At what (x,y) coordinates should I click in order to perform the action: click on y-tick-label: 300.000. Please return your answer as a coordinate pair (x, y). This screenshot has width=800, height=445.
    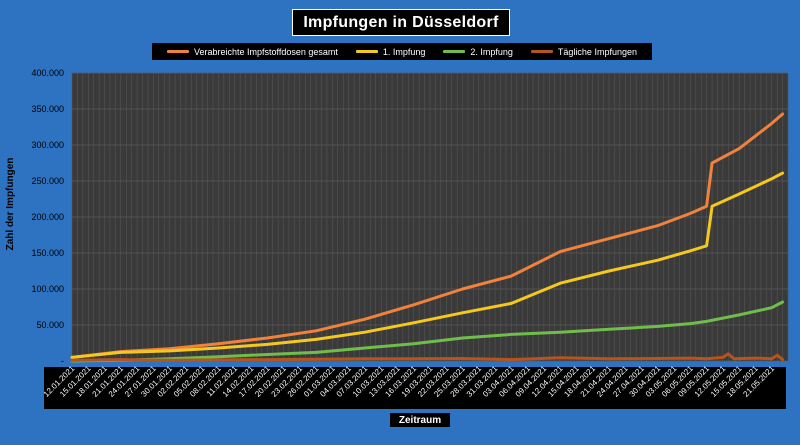
    Looking at the image, I should click on (47, 145).